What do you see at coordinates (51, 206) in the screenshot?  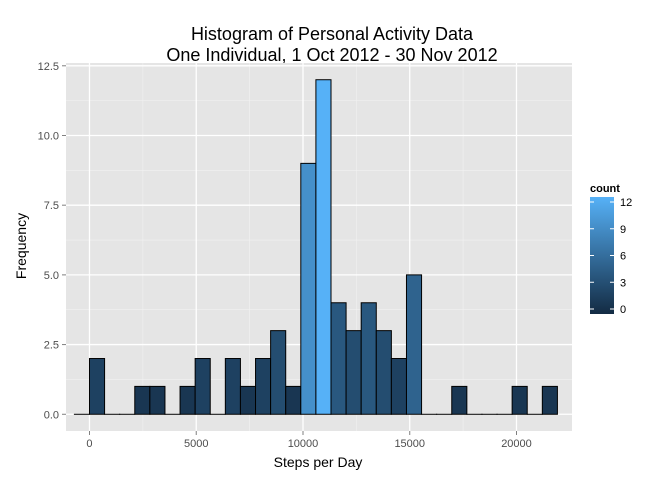 I see `y-tick-label: 7.5` at bounding box center [51, 206].